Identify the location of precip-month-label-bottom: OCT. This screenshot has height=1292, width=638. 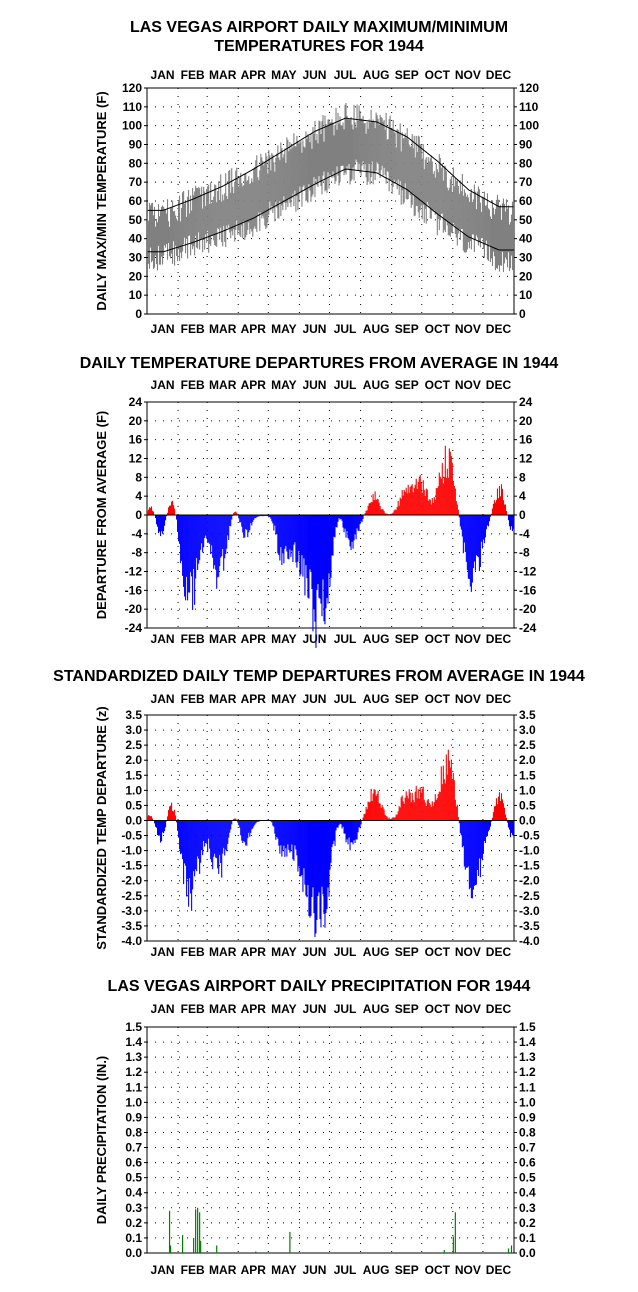
(438, 1270).